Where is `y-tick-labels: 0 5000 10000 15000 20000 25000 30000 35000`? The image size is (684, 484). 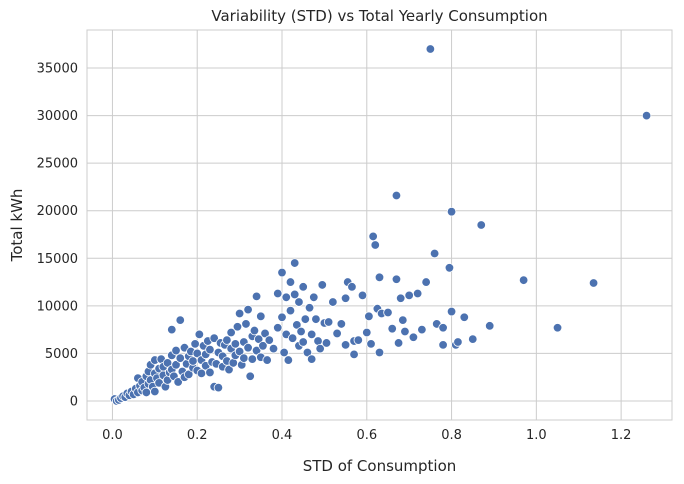
y-tick-labels: 0 5000 10000 15000 20000 25000 30000 35000 is located at coordinates (57, 236).